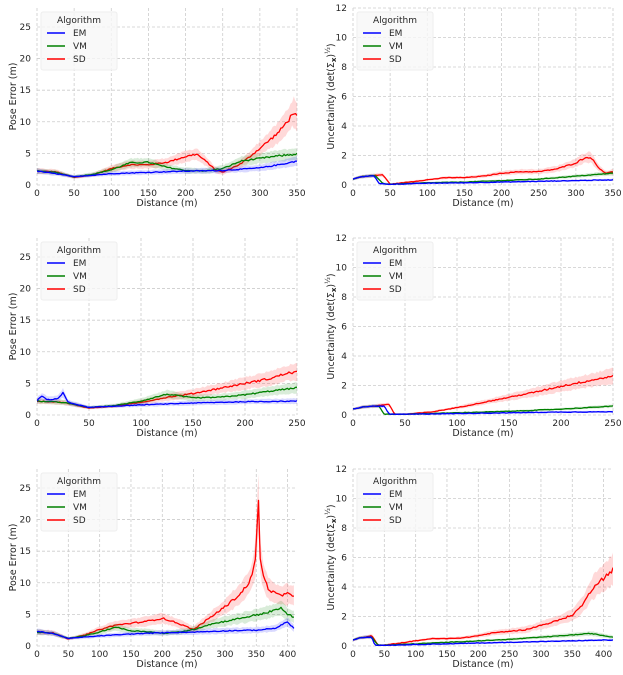 The width and height of the screenshot is (623, 675). What do you see at coordinates (344, 68) in the screenshot?
I see `y-tick-label: 8` at bounding box center [344, 68].